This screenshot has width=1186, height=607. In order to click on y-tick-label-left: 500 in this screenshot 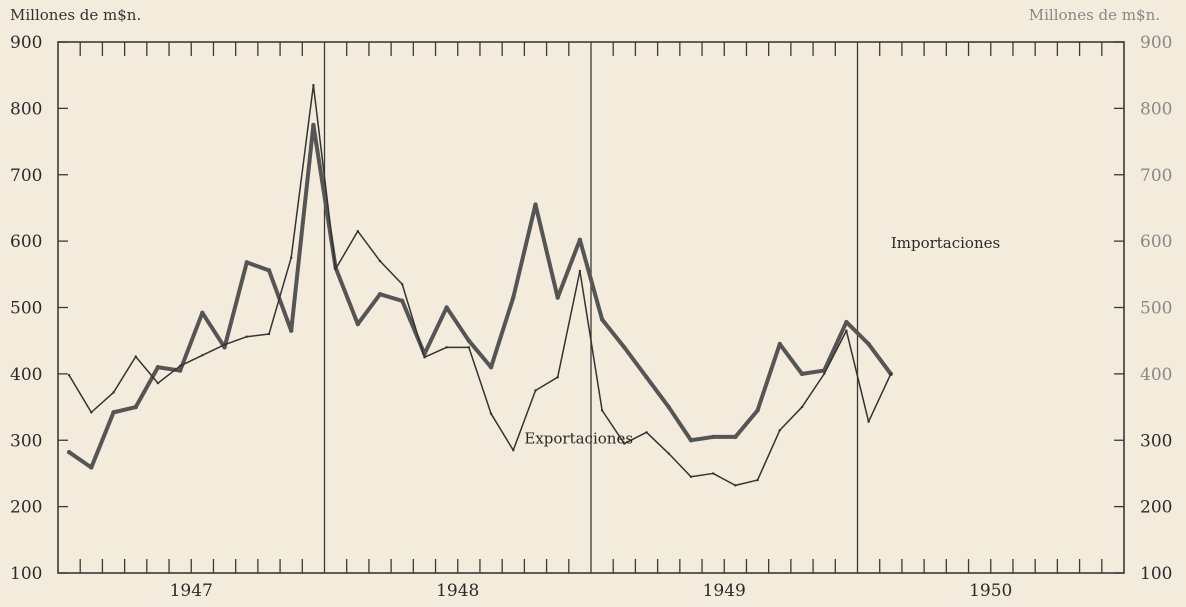, I will do `click(26, 309)`.